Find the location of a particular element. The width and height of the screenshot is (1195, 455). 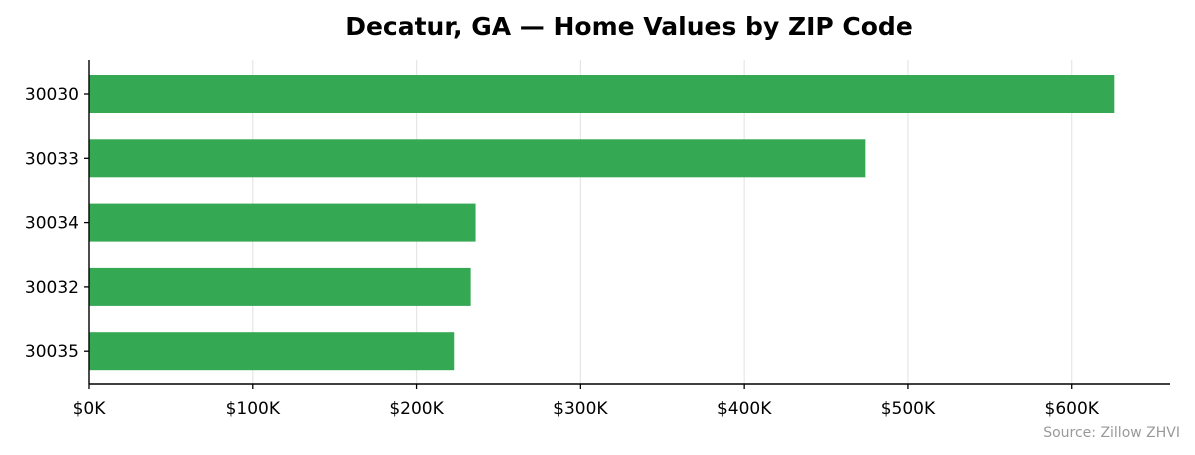

y-tick-label: 30032 is located at coordinates (52, 288).